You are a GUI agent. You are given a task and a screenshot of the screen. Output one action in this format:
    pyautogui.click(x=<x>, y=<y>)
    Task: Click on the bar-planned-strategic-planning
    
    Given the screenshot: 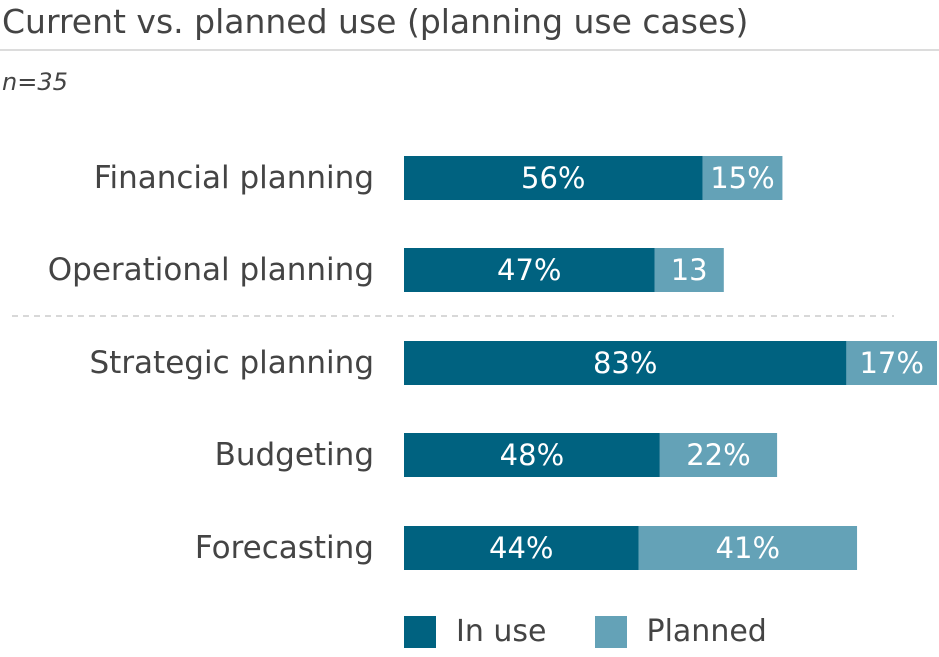 What is the action you would take?
    pyautogui.click(x=891, y=363)
    